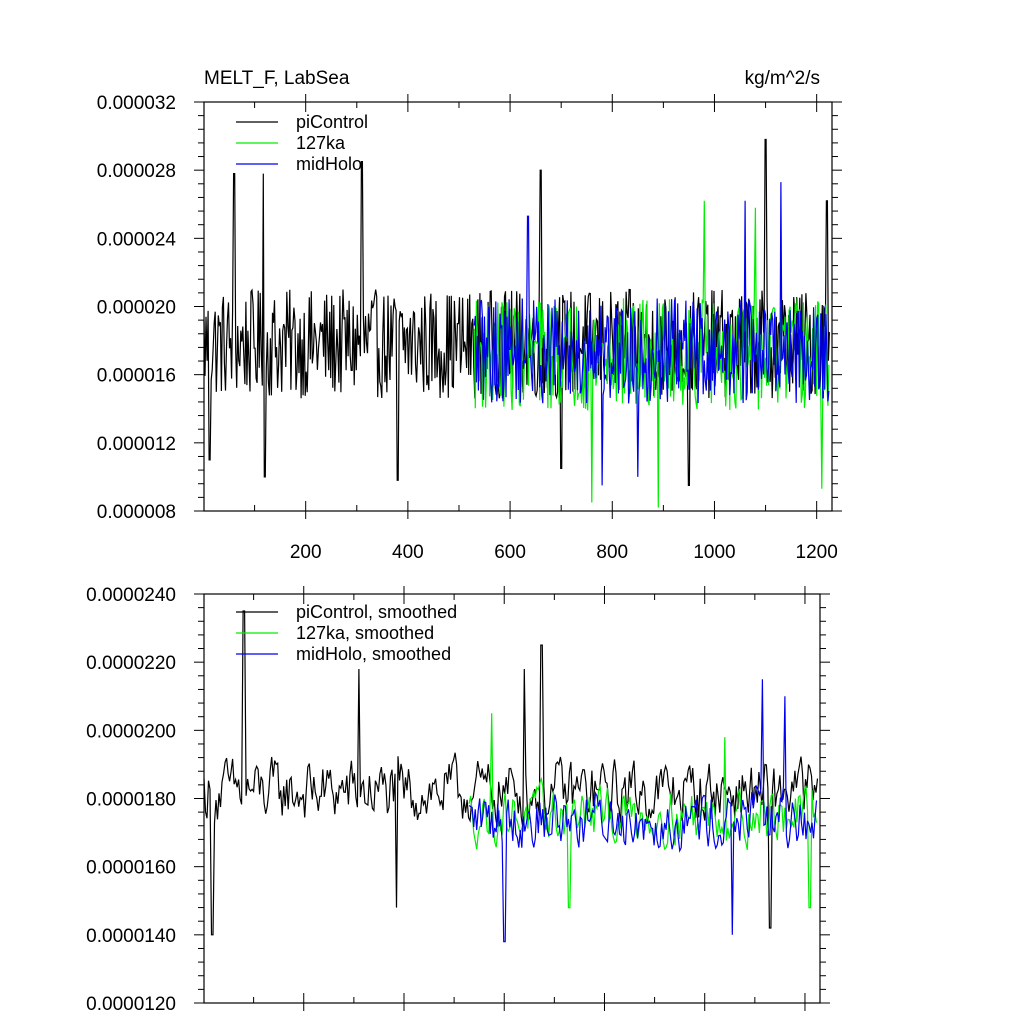 Image resolution: width=1024 pixels, height=1024 pixels. I want to click on legend-label: piControl, so click(332, 122).